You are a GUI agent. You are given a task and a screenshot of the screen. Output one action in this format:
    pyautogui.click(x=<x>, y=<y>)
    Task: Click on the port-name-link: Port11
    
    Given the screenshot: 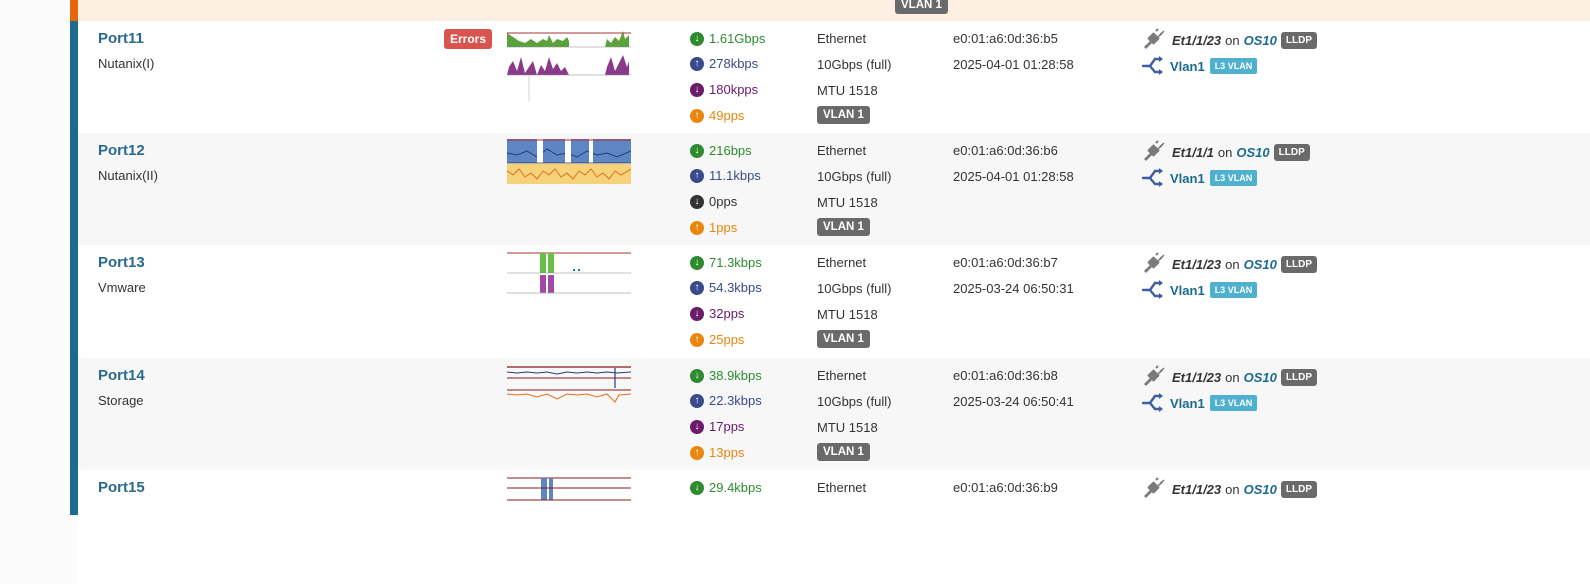 What is the action you would take?
    pyautogui.click(x=121, y=38)
    